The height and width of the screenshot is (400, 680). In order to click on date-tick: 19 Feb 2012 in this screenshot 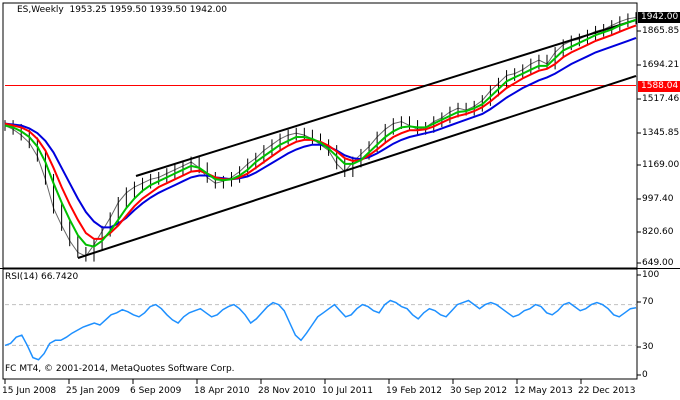, I will do `click(414, 391)`.